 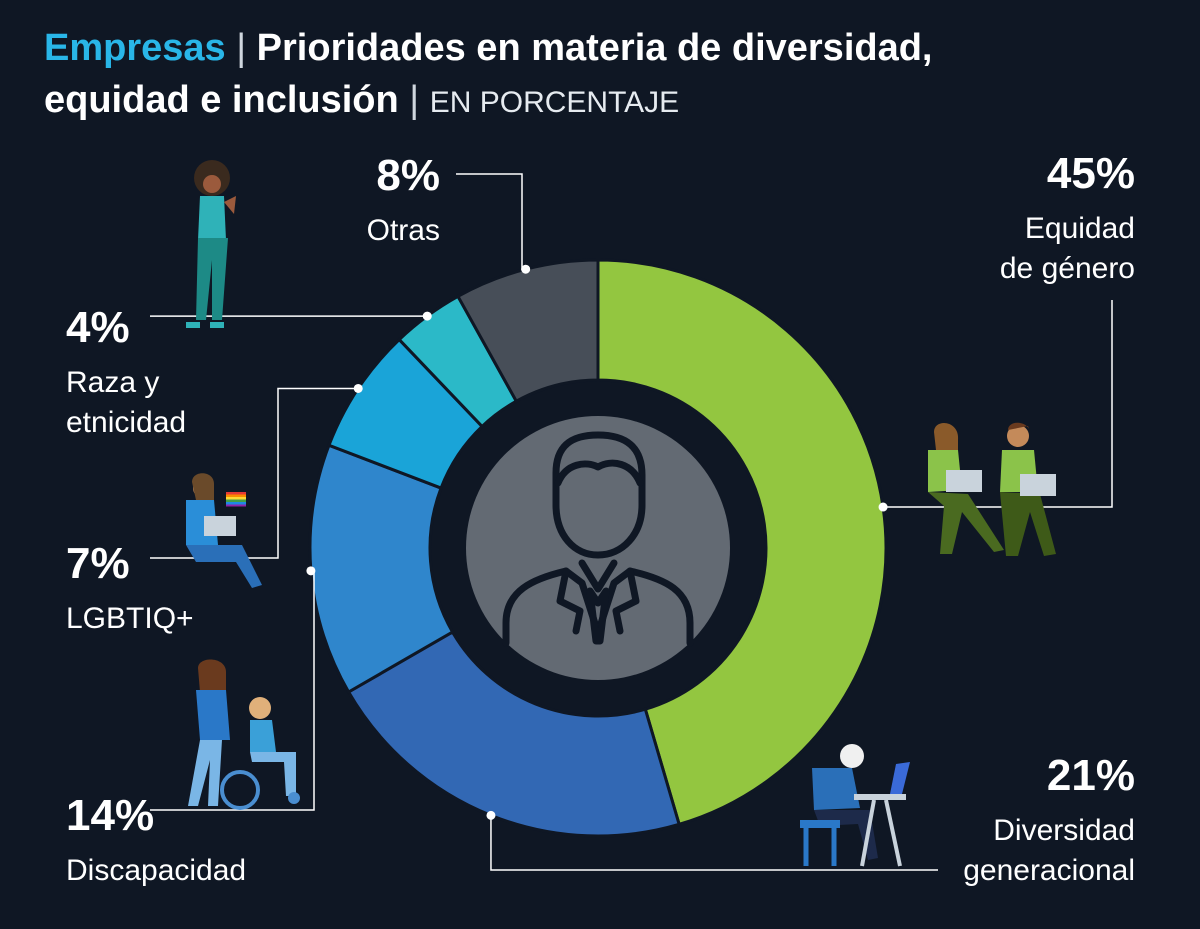 What do you see at coordinates (527, 331) in the screenshot?
I see `slice-otras` at bounding box center [527, 331].